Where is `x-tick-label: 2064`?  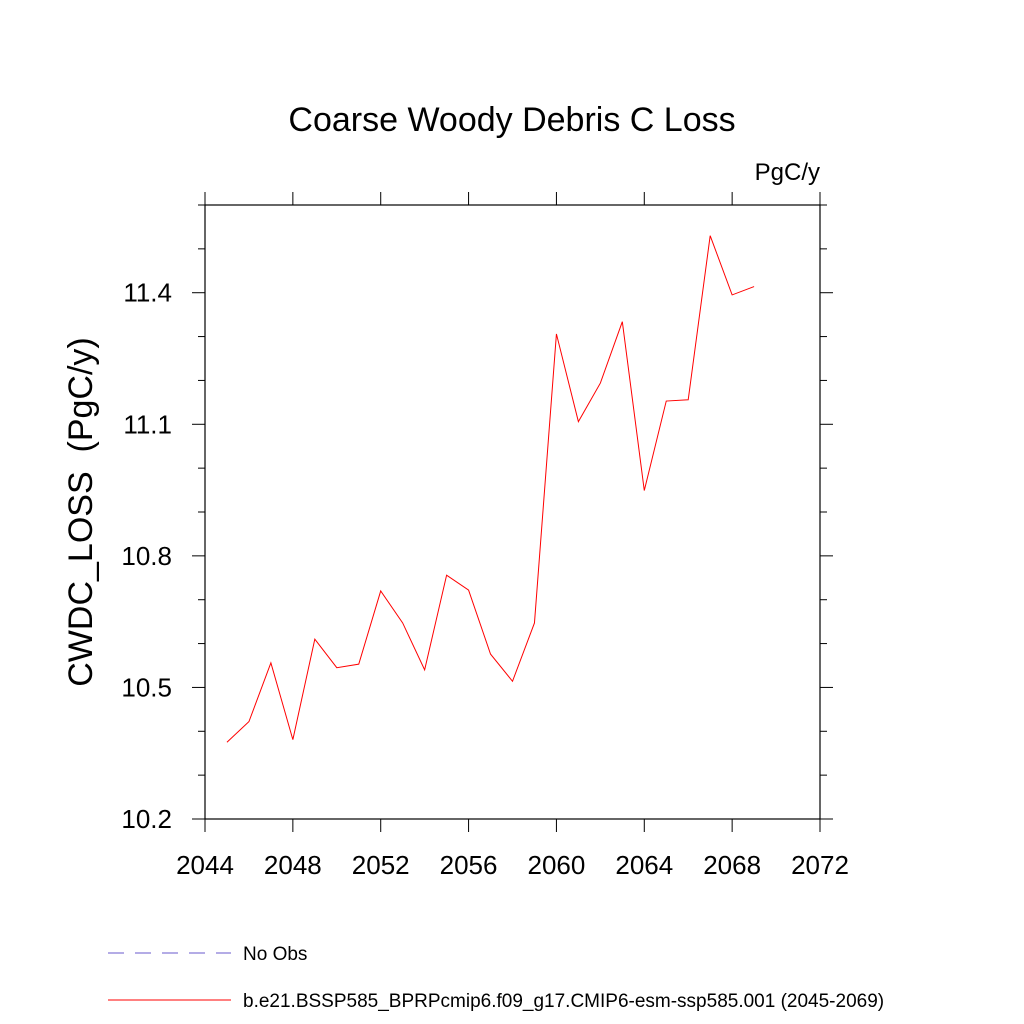 x-tick-label: 2064 is located at coordinates (644, 865).